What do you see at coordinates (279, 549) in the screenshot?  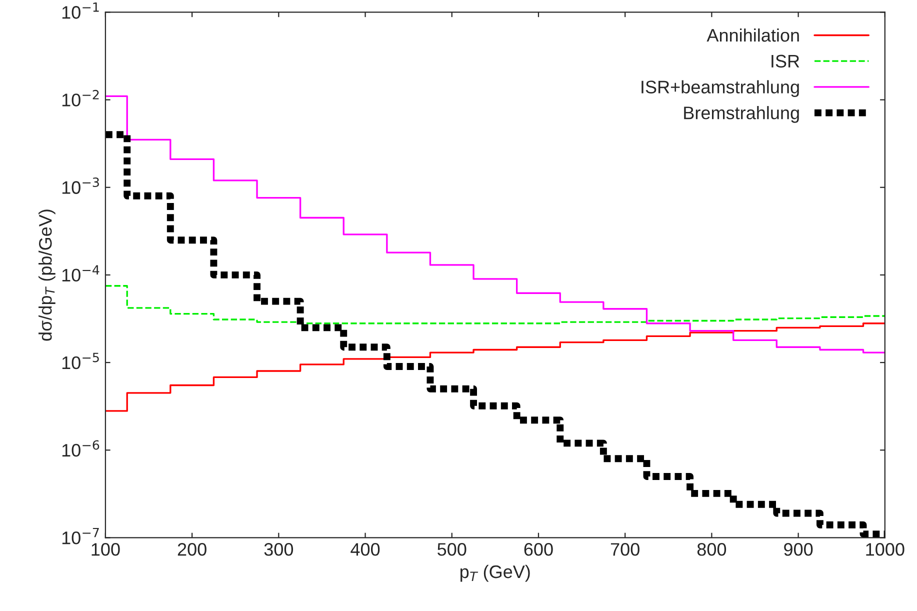 I see `x-tick-label: 300` at bounding box center [279, 549].